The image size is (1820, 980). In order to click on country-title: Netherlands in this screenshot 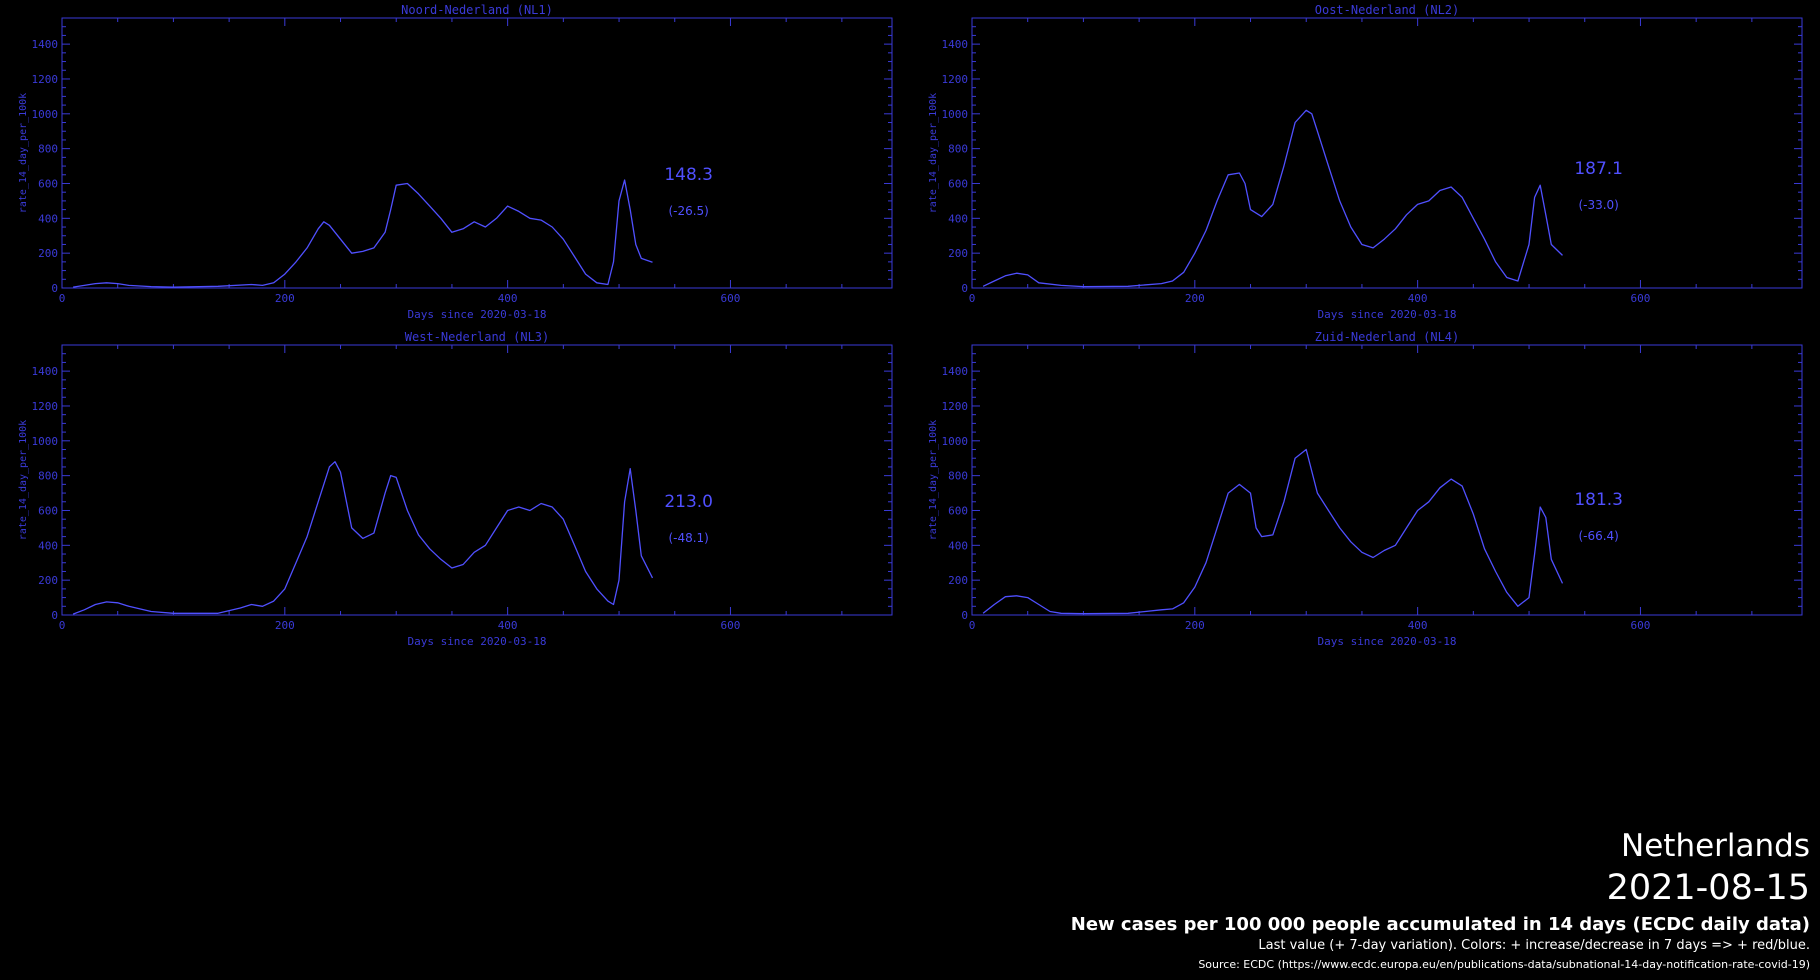, I will do `click(1715, 846)`.